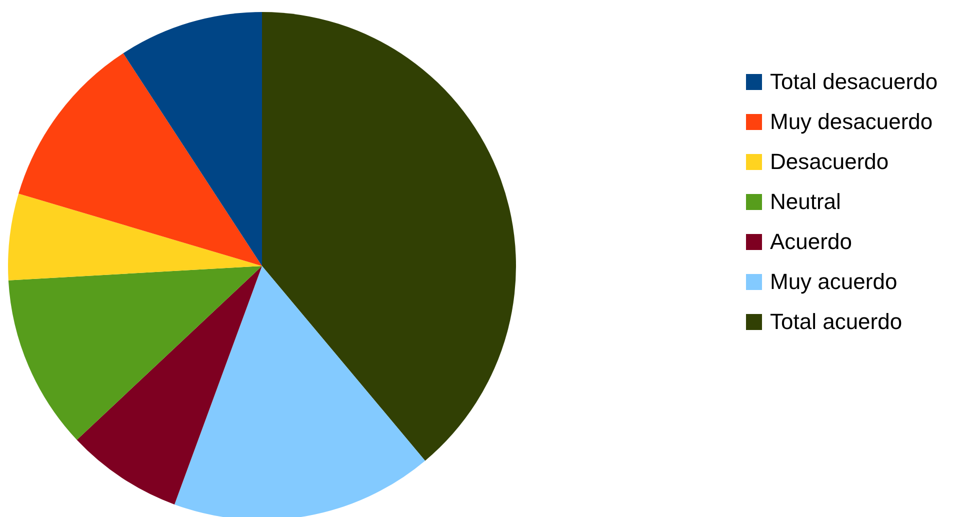 This screenshot has height=517, width=972. I want to click on legend-label: Muy acuerdo, so click(834, 282).